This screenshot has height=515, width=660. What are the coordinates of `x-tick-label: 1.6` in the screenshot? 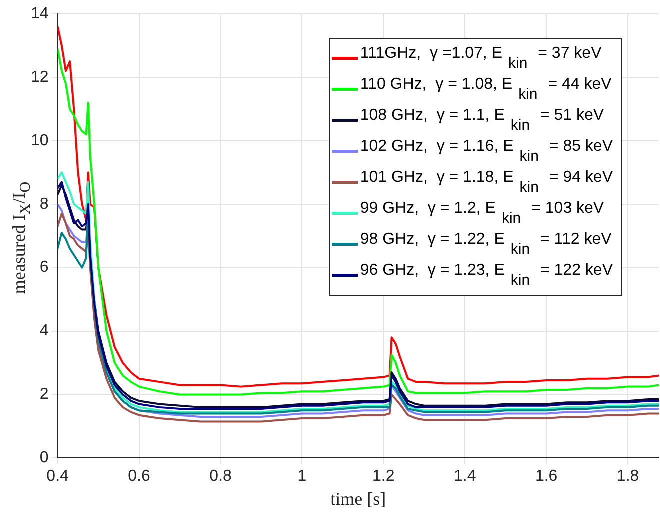 It's located at (546, 477).